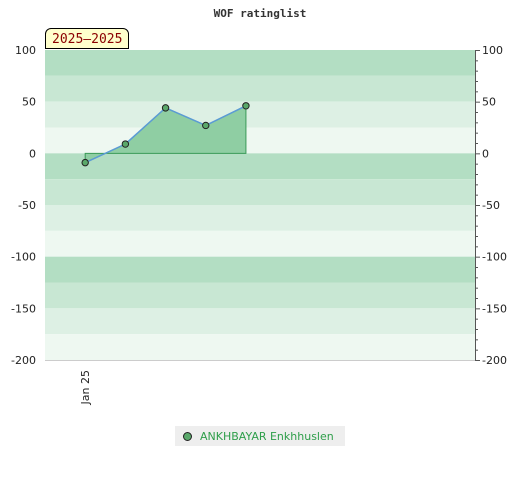 This screenshot has height=480, width=520. I want to click on y-tick-label-left: 100, so click(25, 50).